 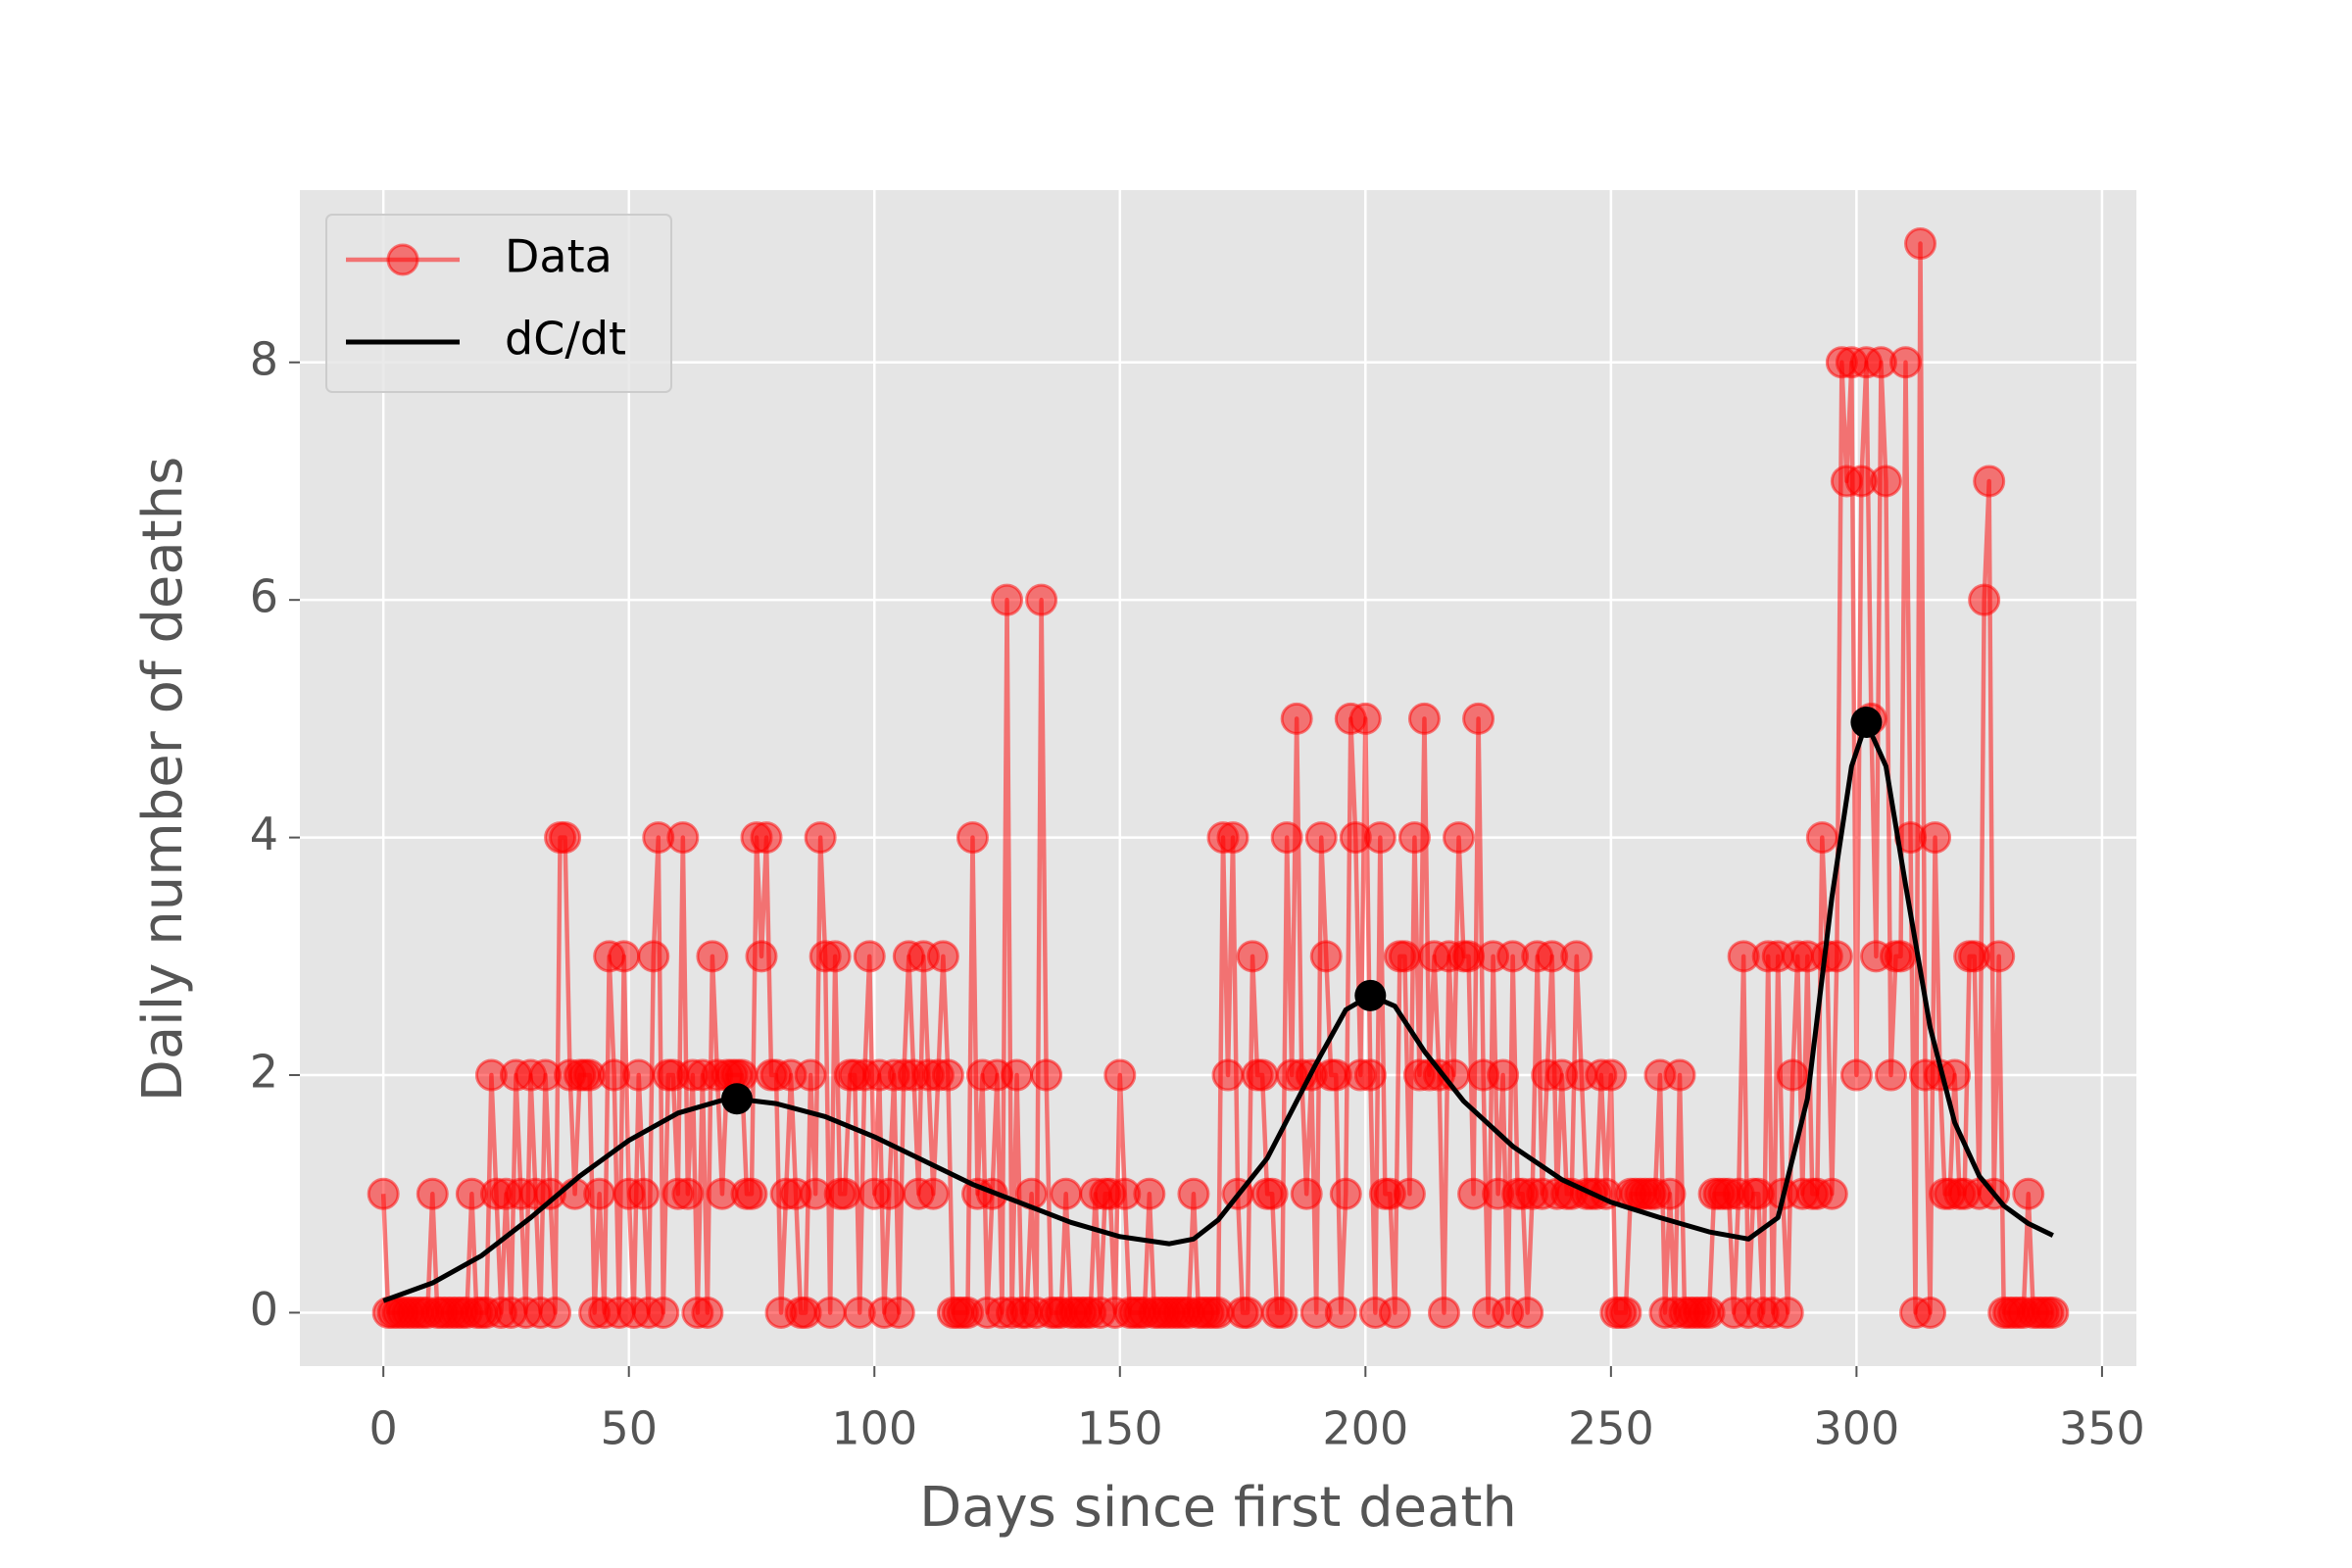 What do you see at coordinates (565, 339) in the screenshot?
I see `legend-label: dC/dt` at bounding box center [565, 339].